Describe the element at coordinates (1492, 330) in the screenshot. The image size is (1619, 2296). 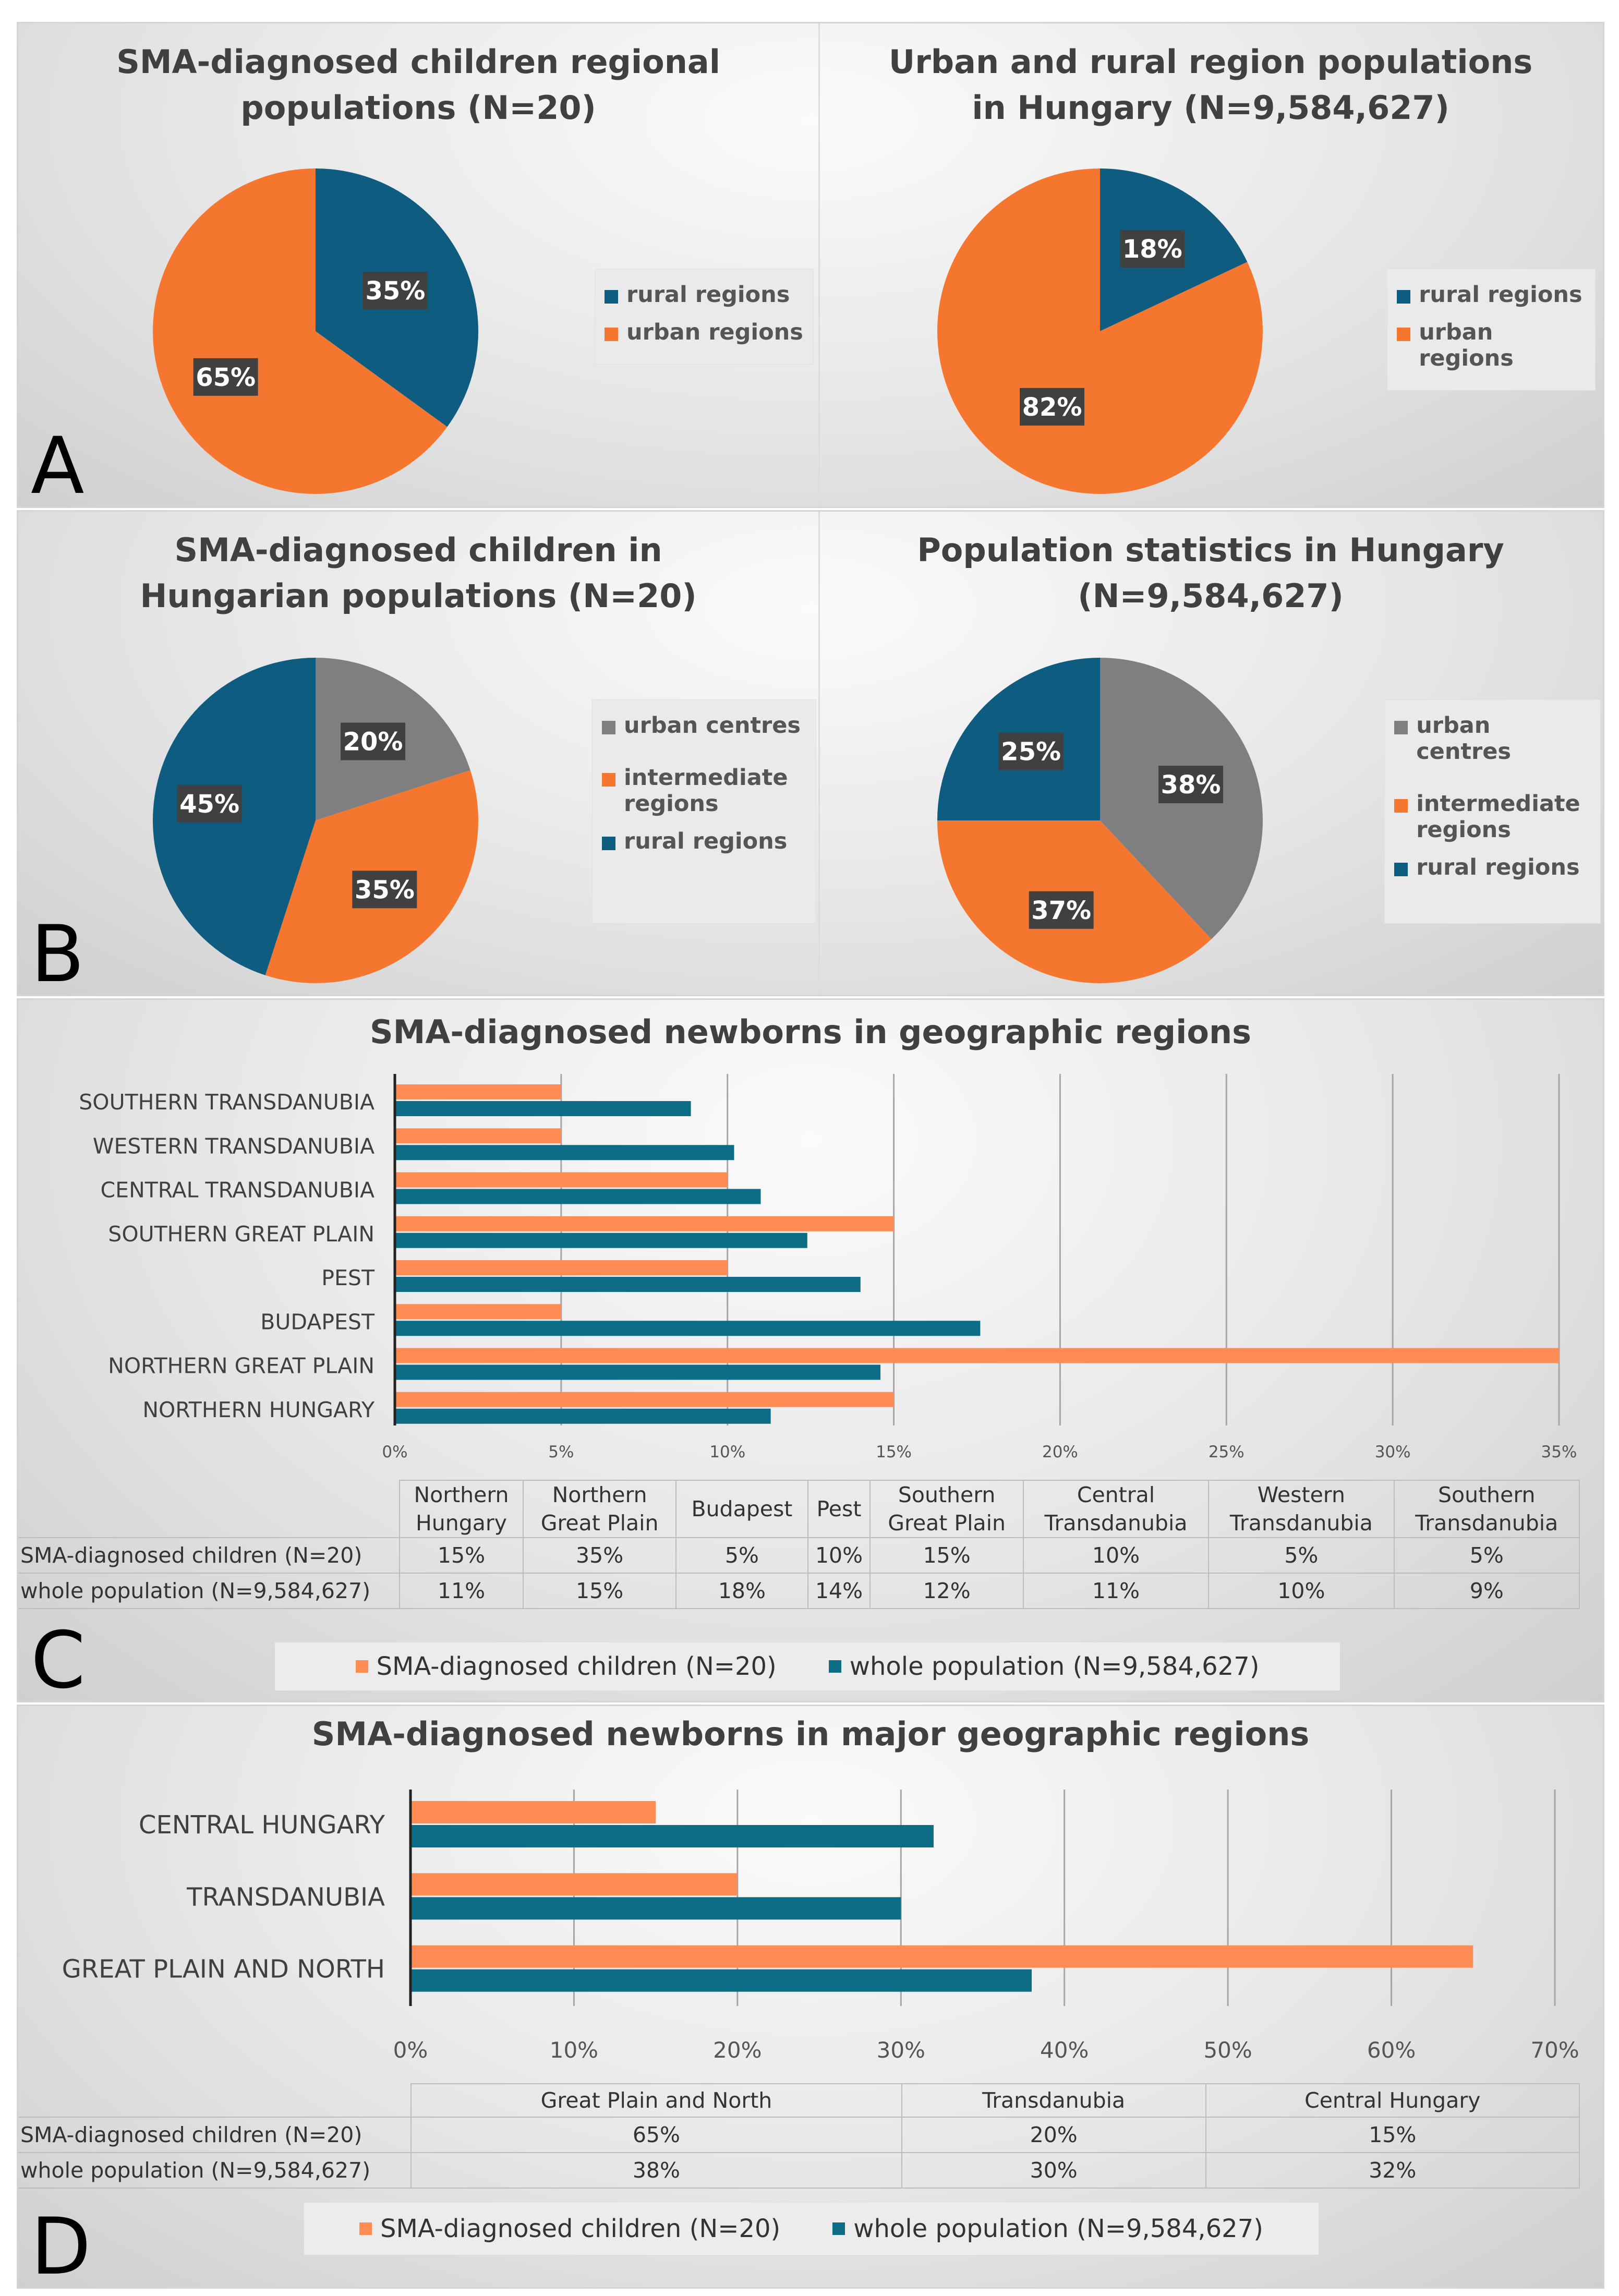
I see `chart-legend: rural regions urban regions` at that location.